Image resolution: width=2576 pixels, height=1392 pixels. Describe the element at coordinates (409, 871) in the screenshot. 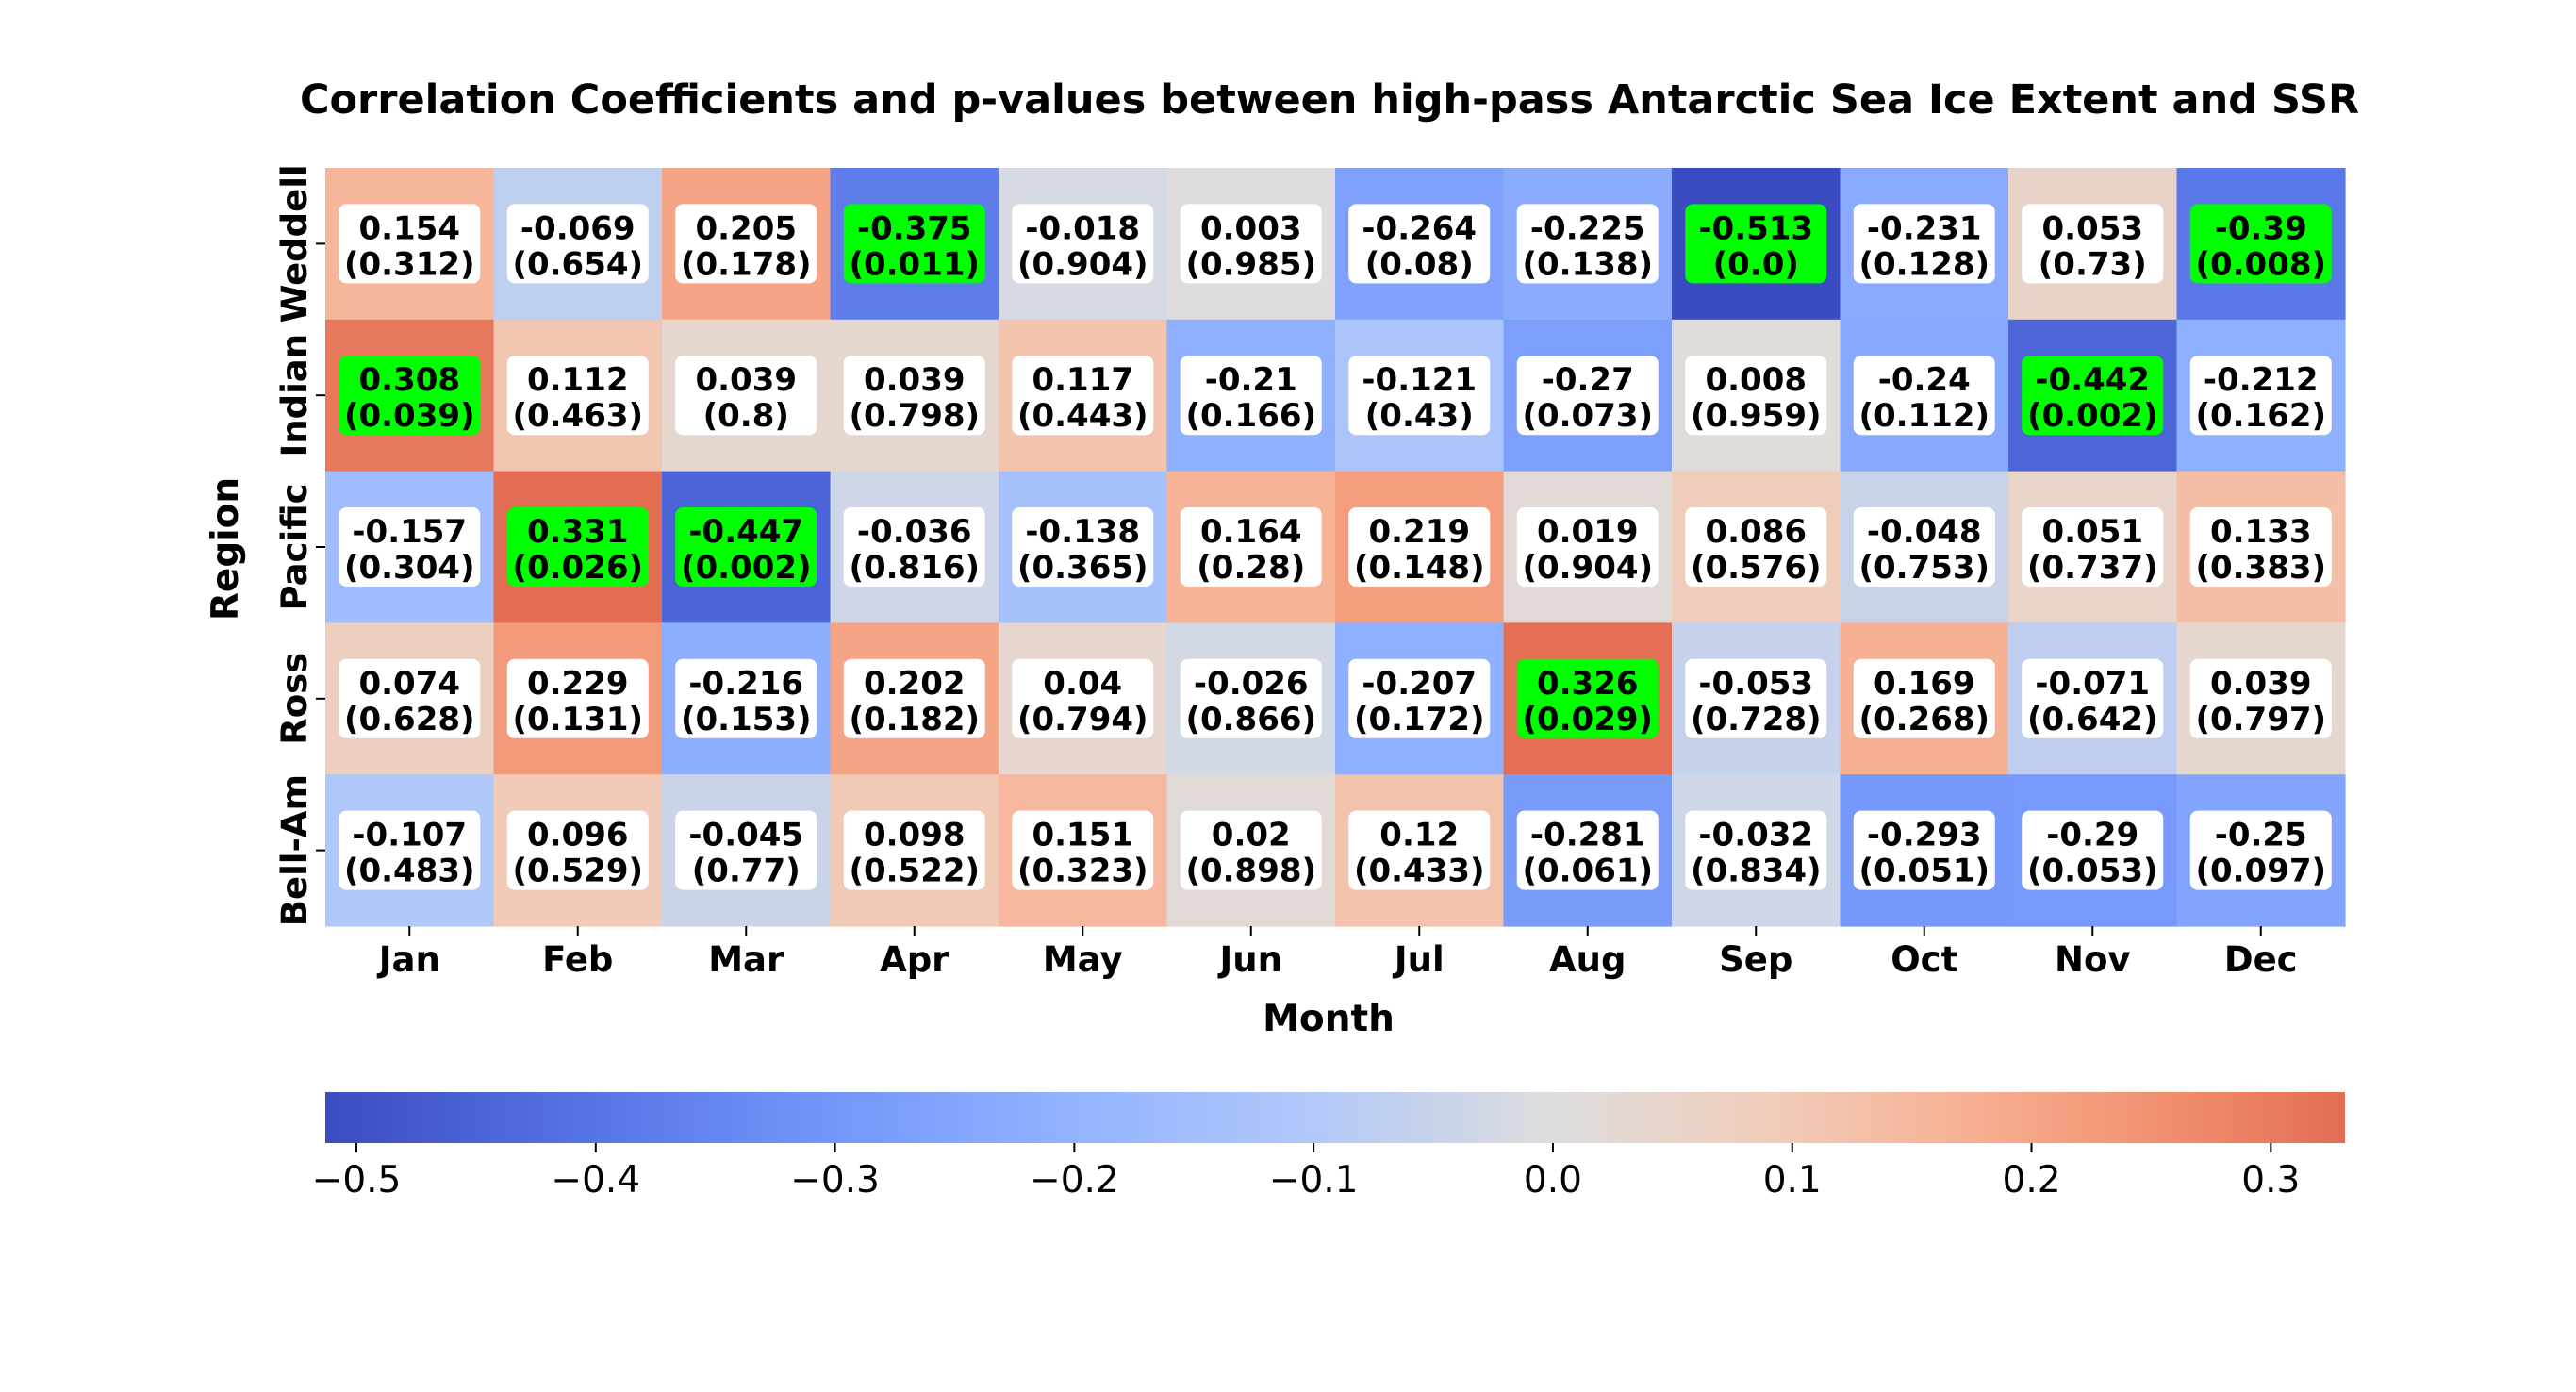

I see `cell-p-value-label: (0.483)` at that location.